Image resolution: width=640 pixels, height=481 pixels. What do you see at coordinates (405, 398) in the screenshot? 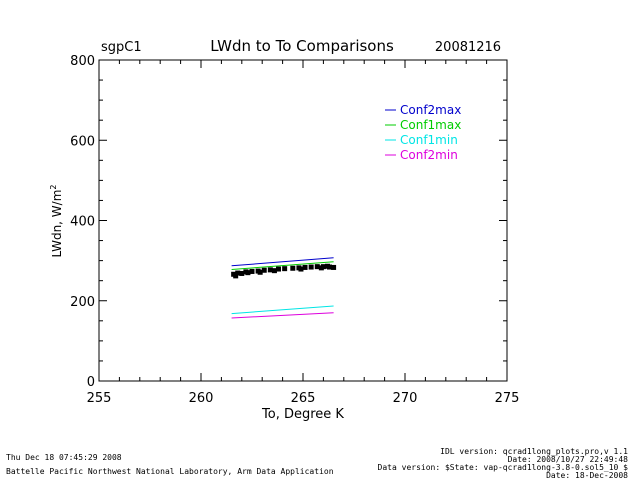
I see `x-tick-label: 270` at bounding box center [405, 398].